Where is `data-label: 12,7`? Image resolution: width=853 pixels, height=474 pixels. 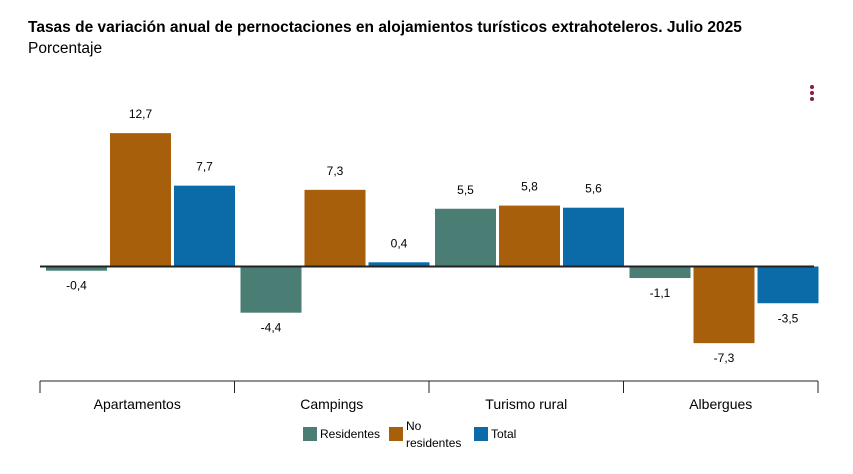 data-label: 12,7 is located at coordinates (141, 114).